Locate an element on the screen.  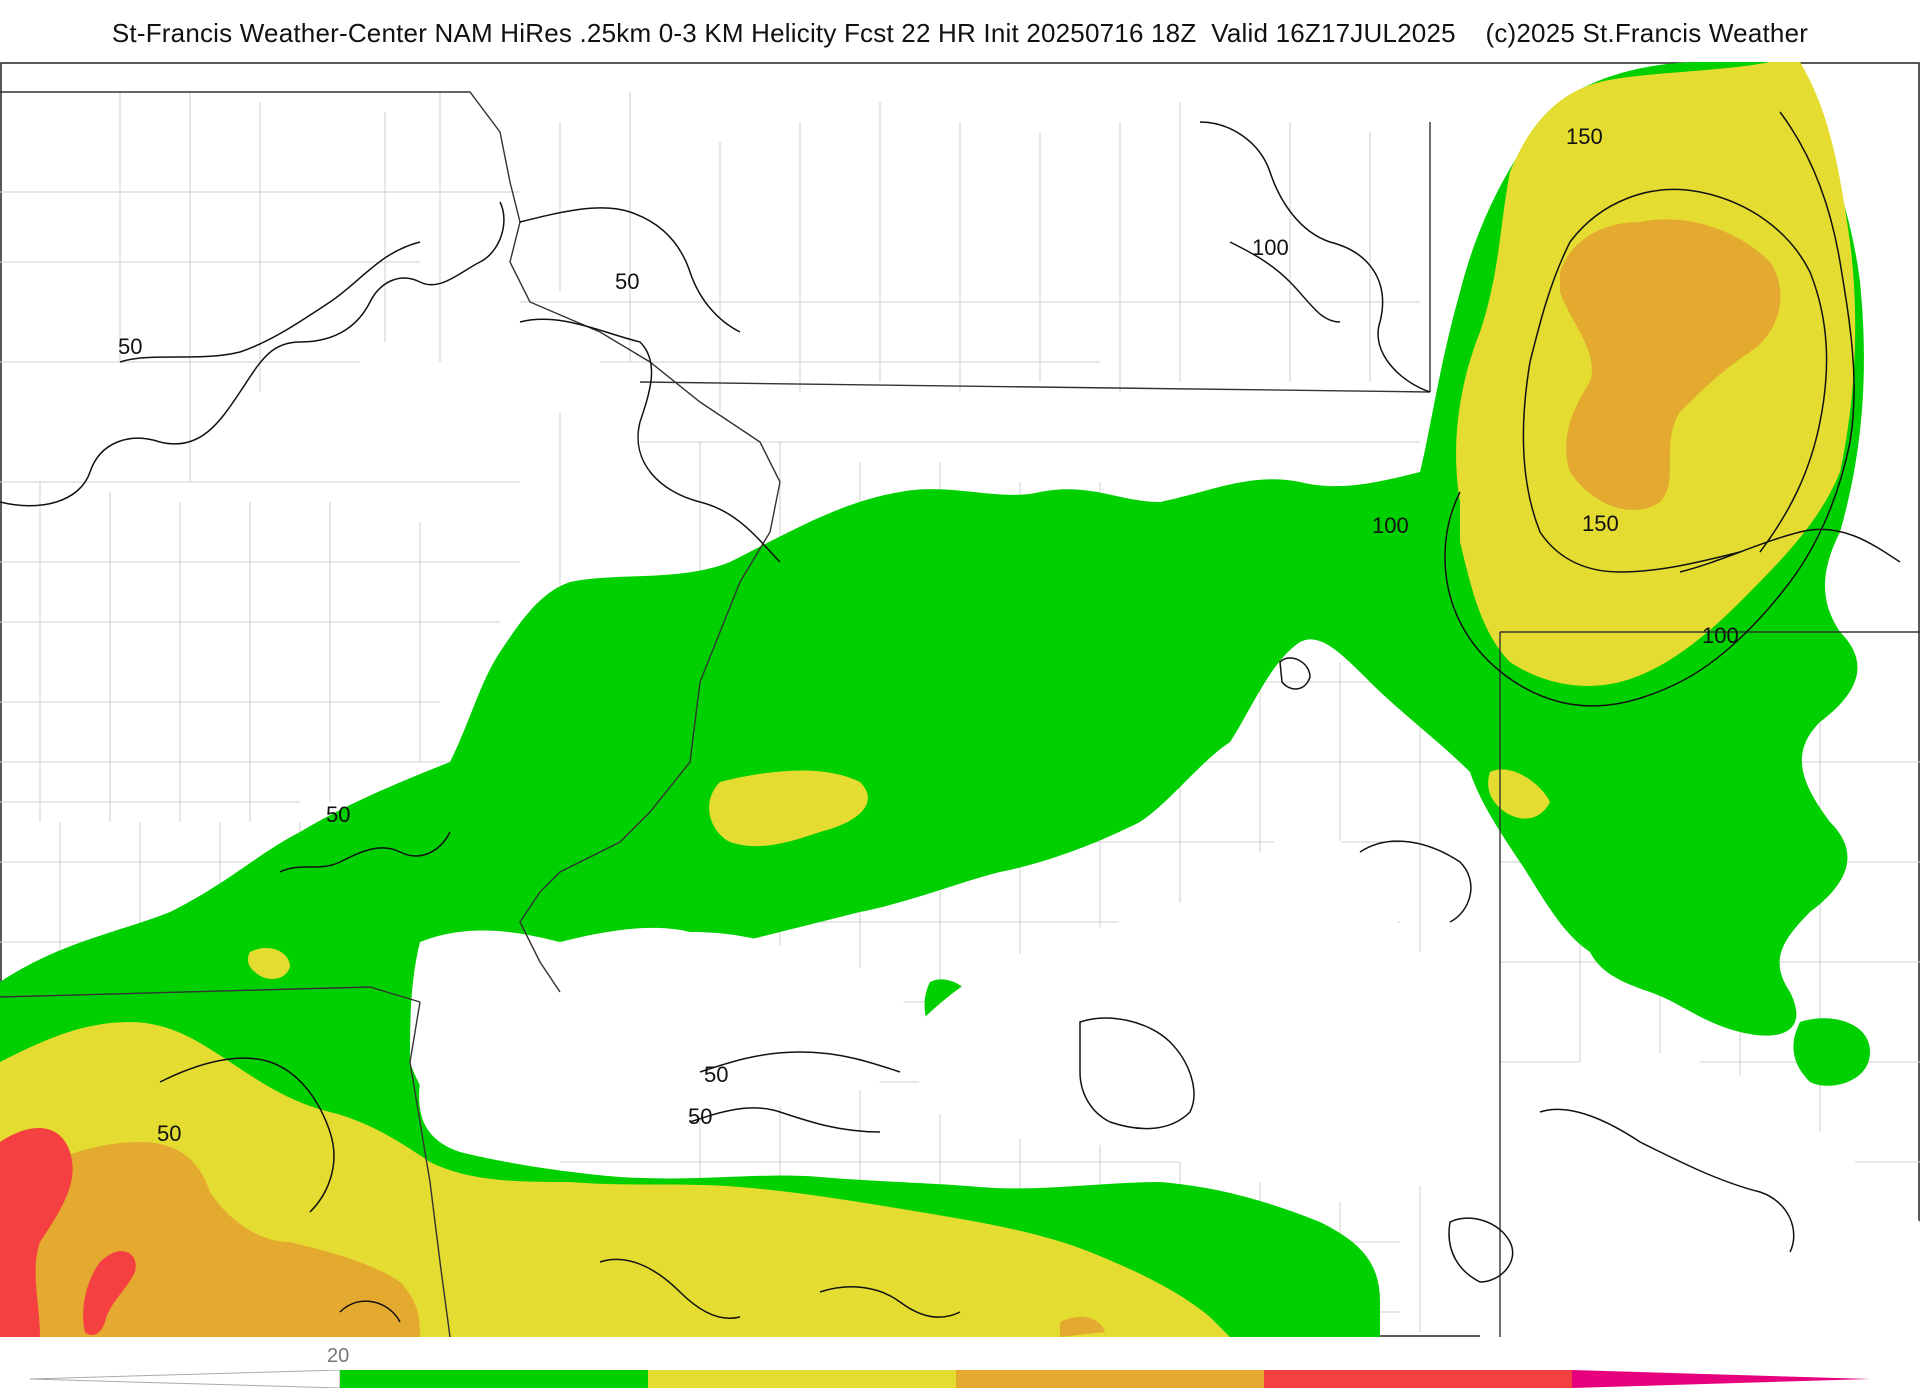
colorbar-red is located at coordinates (1418, 1379).